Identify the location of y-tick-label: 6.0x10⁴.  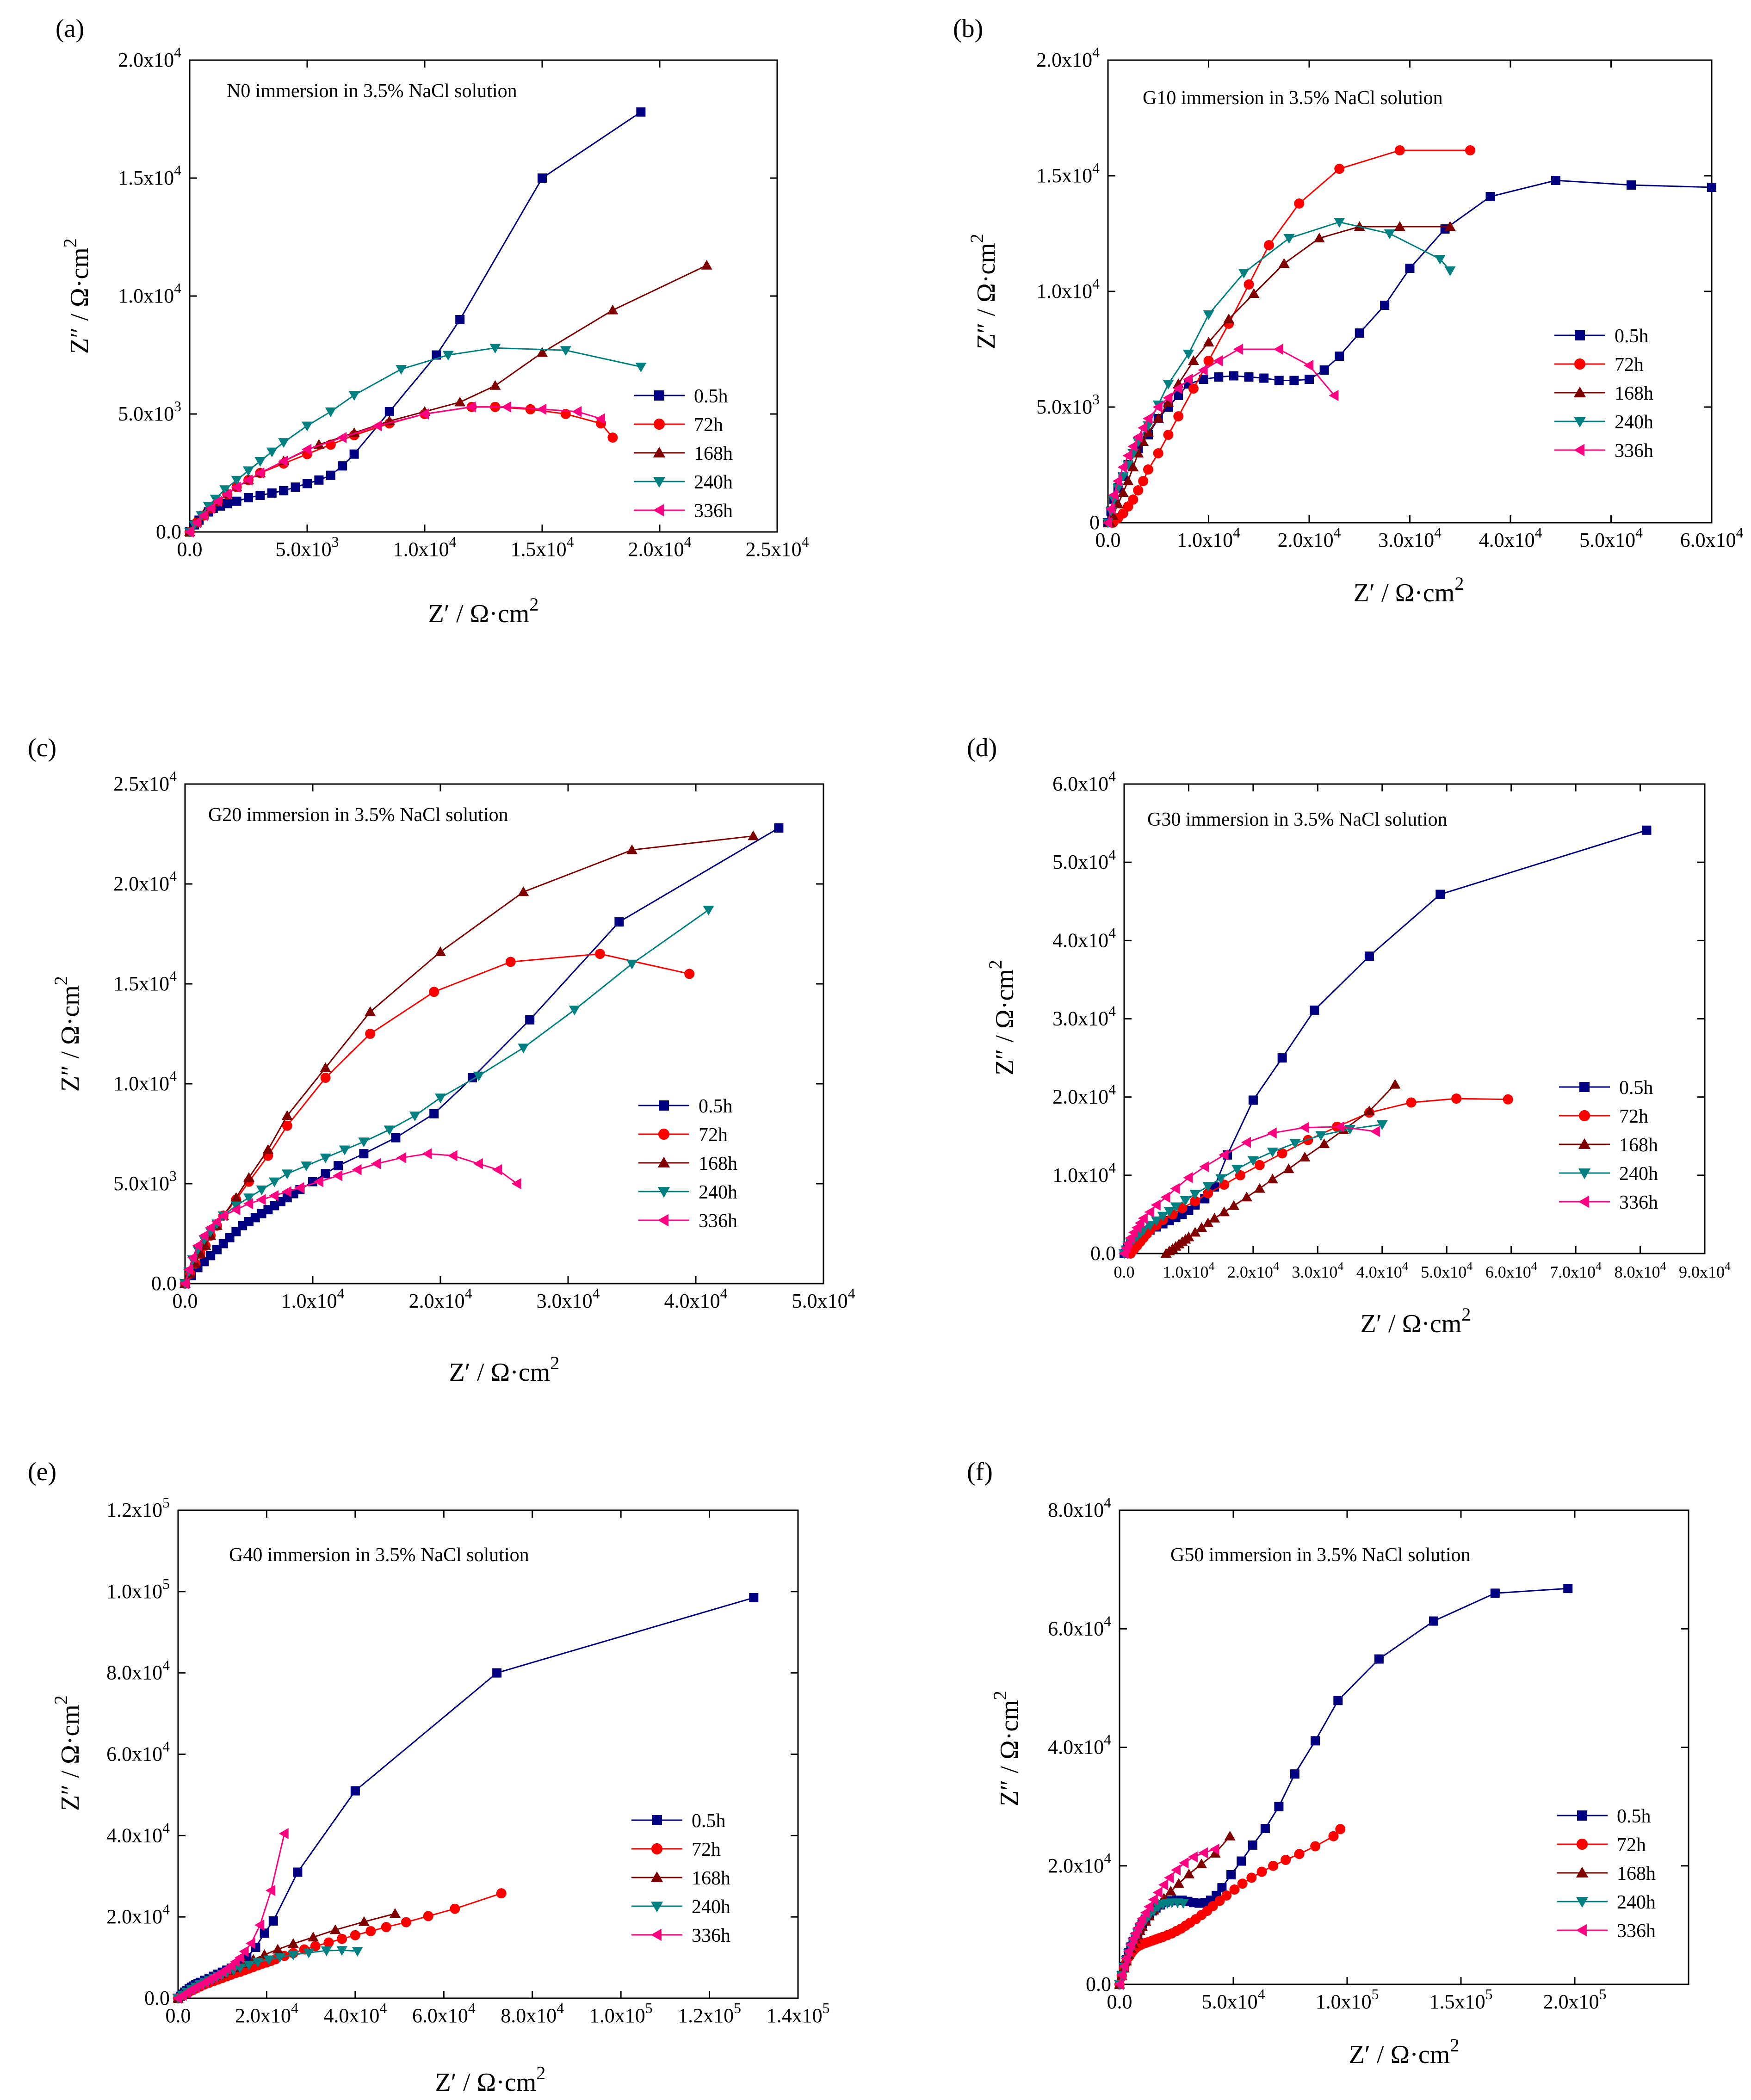
(1079, 1626).